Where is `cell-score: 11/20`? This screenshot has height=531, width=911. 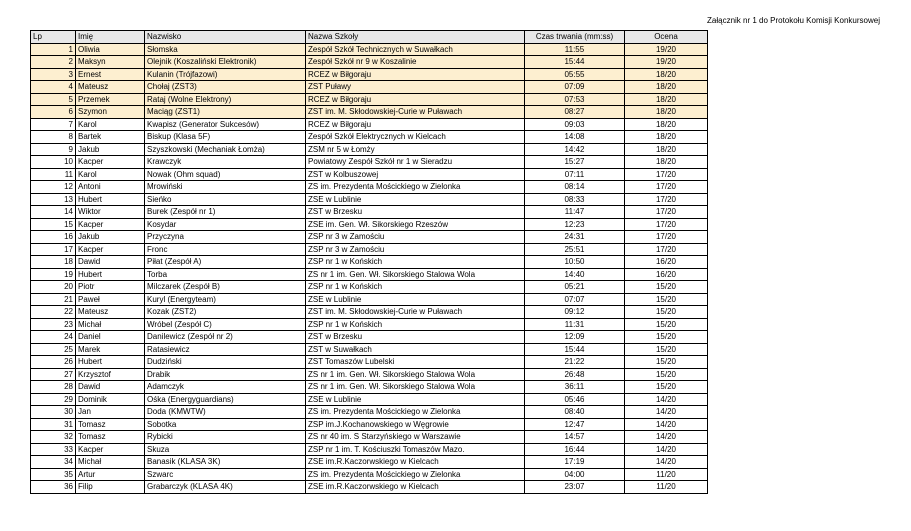 cell-score: 11/20 is located at coordinates (666, 474).